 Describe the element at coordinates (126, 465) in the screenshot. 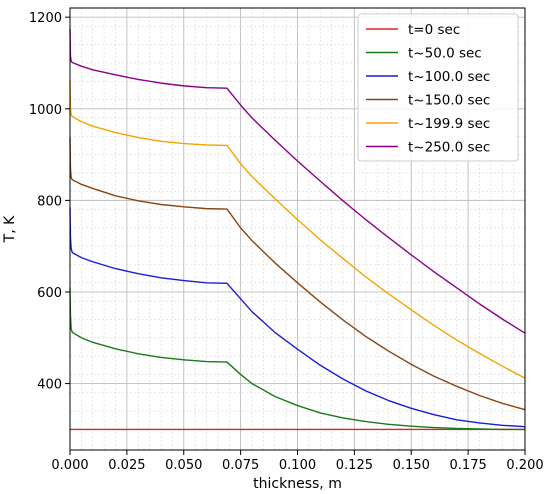

I see `x-tick-label: 0.025` at that location.